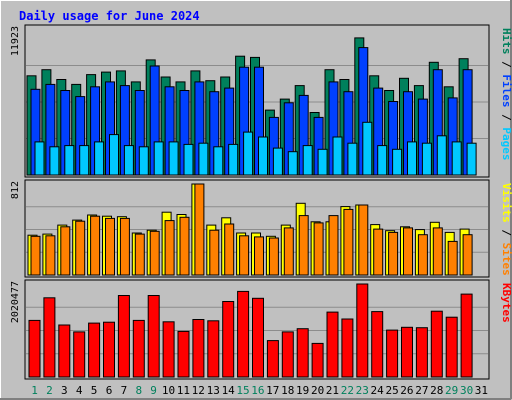 The width and height of the screenshot is (512, 400). I want to click on x-tick-label-24: 24, so click(377, 390).